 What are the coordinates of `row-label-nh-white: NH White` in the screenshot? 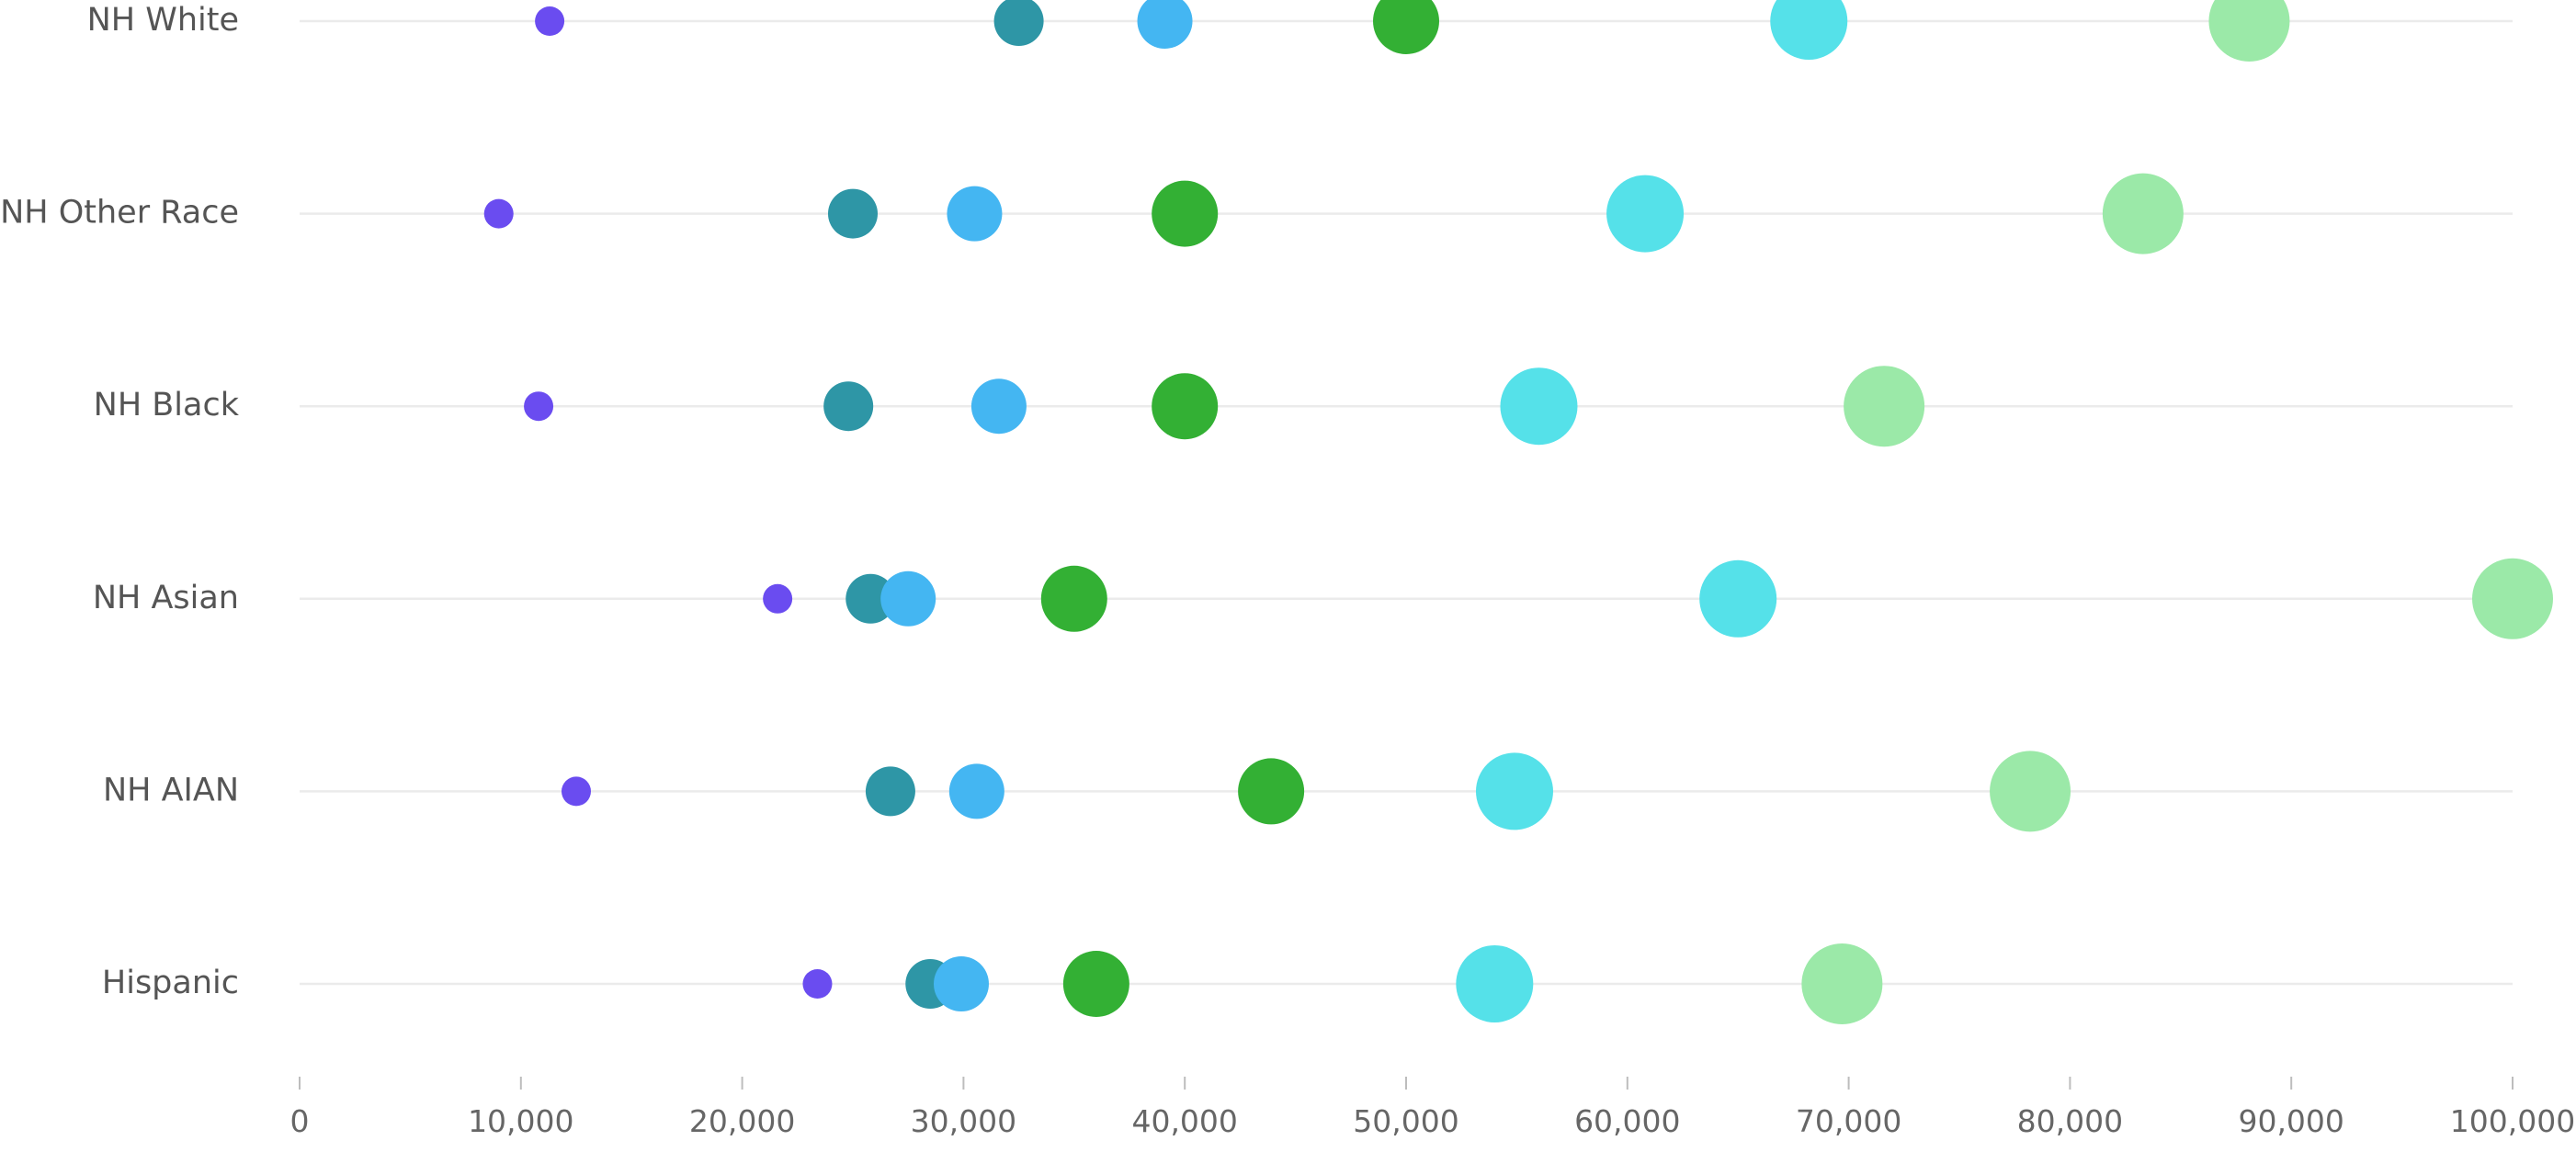 It's located at (163, 20).